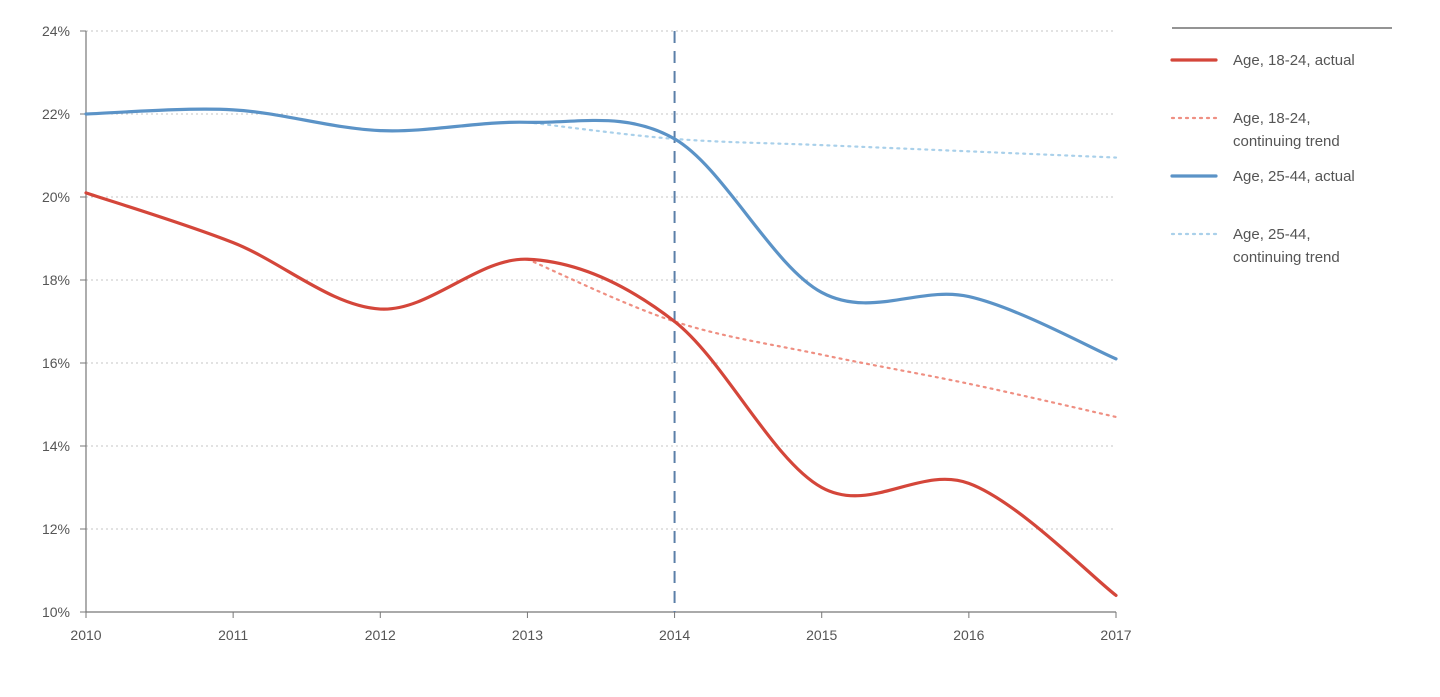  What do you see at coordinates (1294, 176) in the screenshot?
I see `legend-label-3: Age, 25-44, actual` at bounding box center [1294, 176].